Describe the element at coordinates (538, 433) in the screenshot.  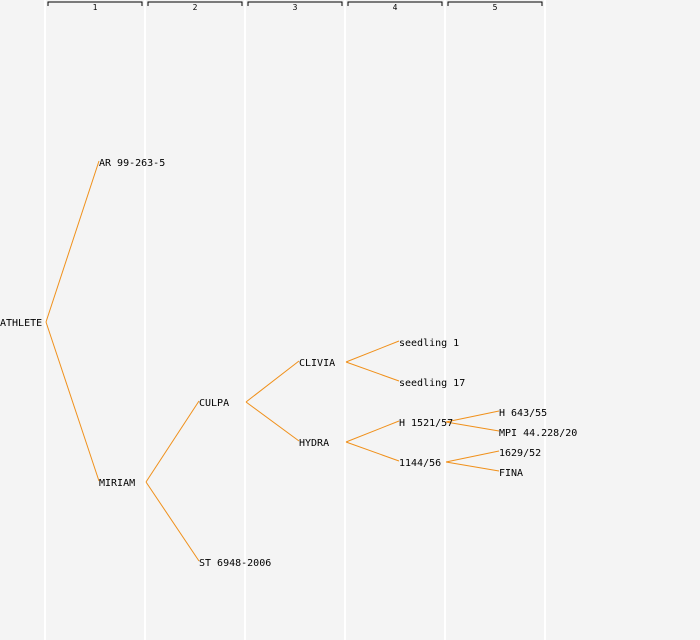
I see `node-label-mpi: MPI 44.228/20` at that location.